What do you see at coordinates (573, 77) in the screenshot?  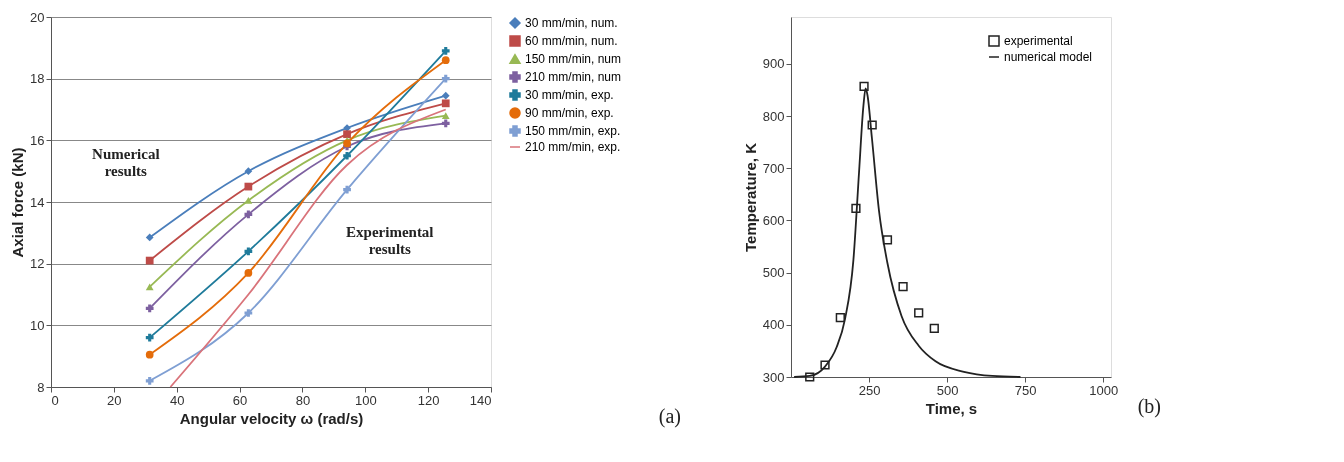 I see `legend-label: 210 mm/min, num` at bounding box center [573, 77].